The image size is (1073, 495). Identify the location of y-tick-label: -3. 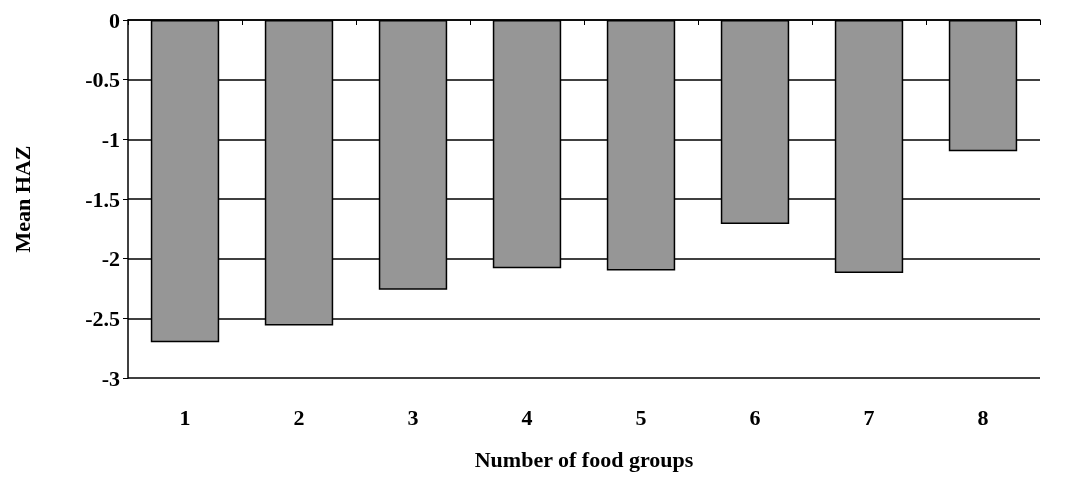
(110, 378).